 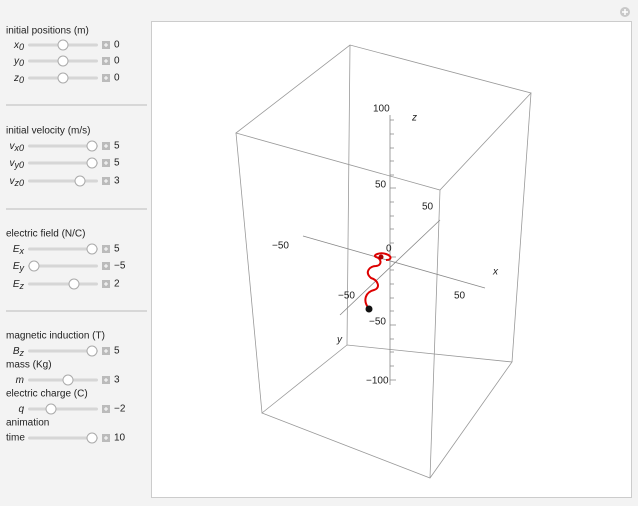 I want to click on z-tick-label: 100, so click(x=381, y=109).